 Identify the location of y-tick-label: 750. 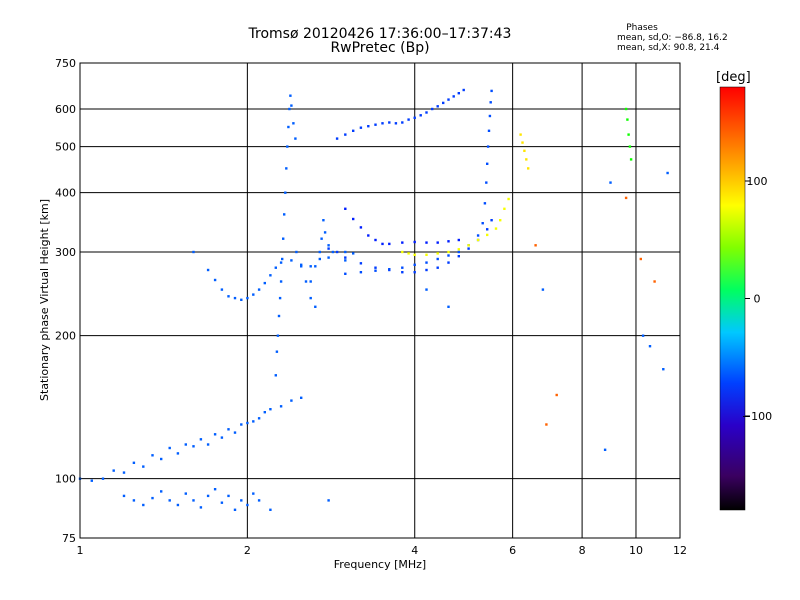
(65, 63).